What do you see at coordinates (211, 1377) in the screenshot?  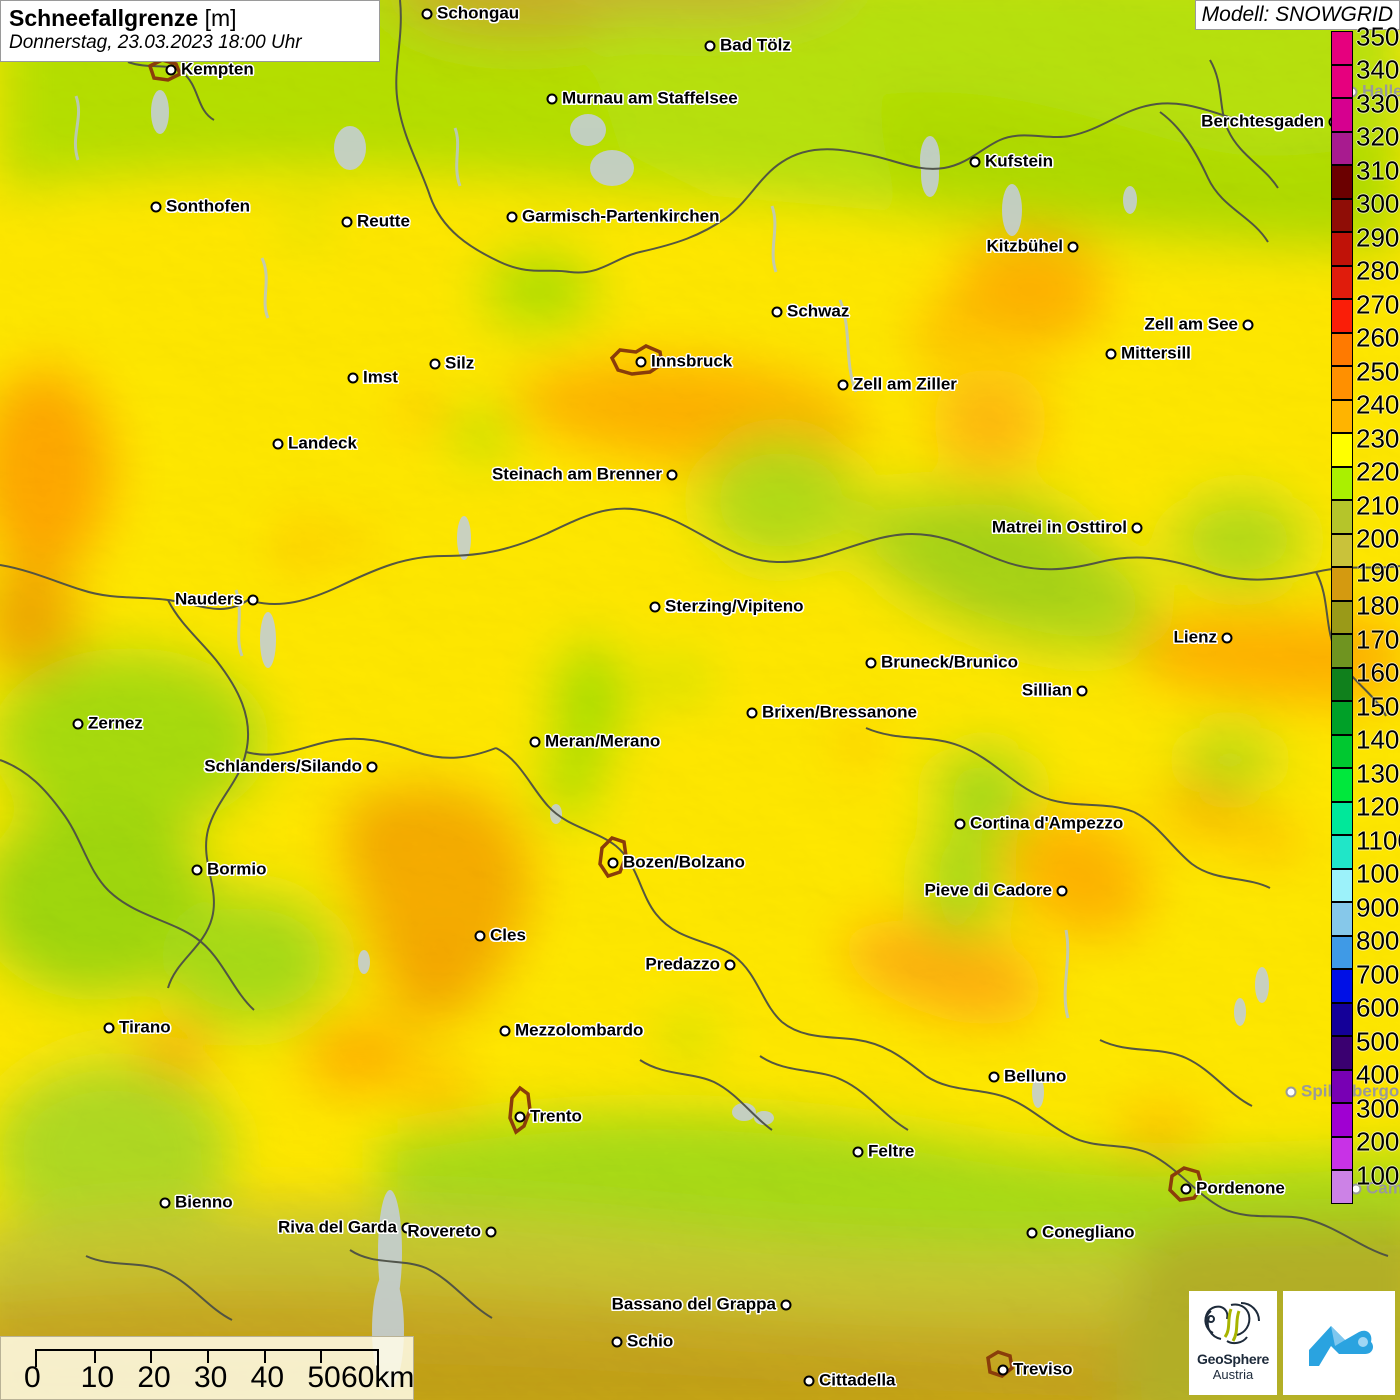 I see `scale-label: 30` at bounding box center [211, 1377].